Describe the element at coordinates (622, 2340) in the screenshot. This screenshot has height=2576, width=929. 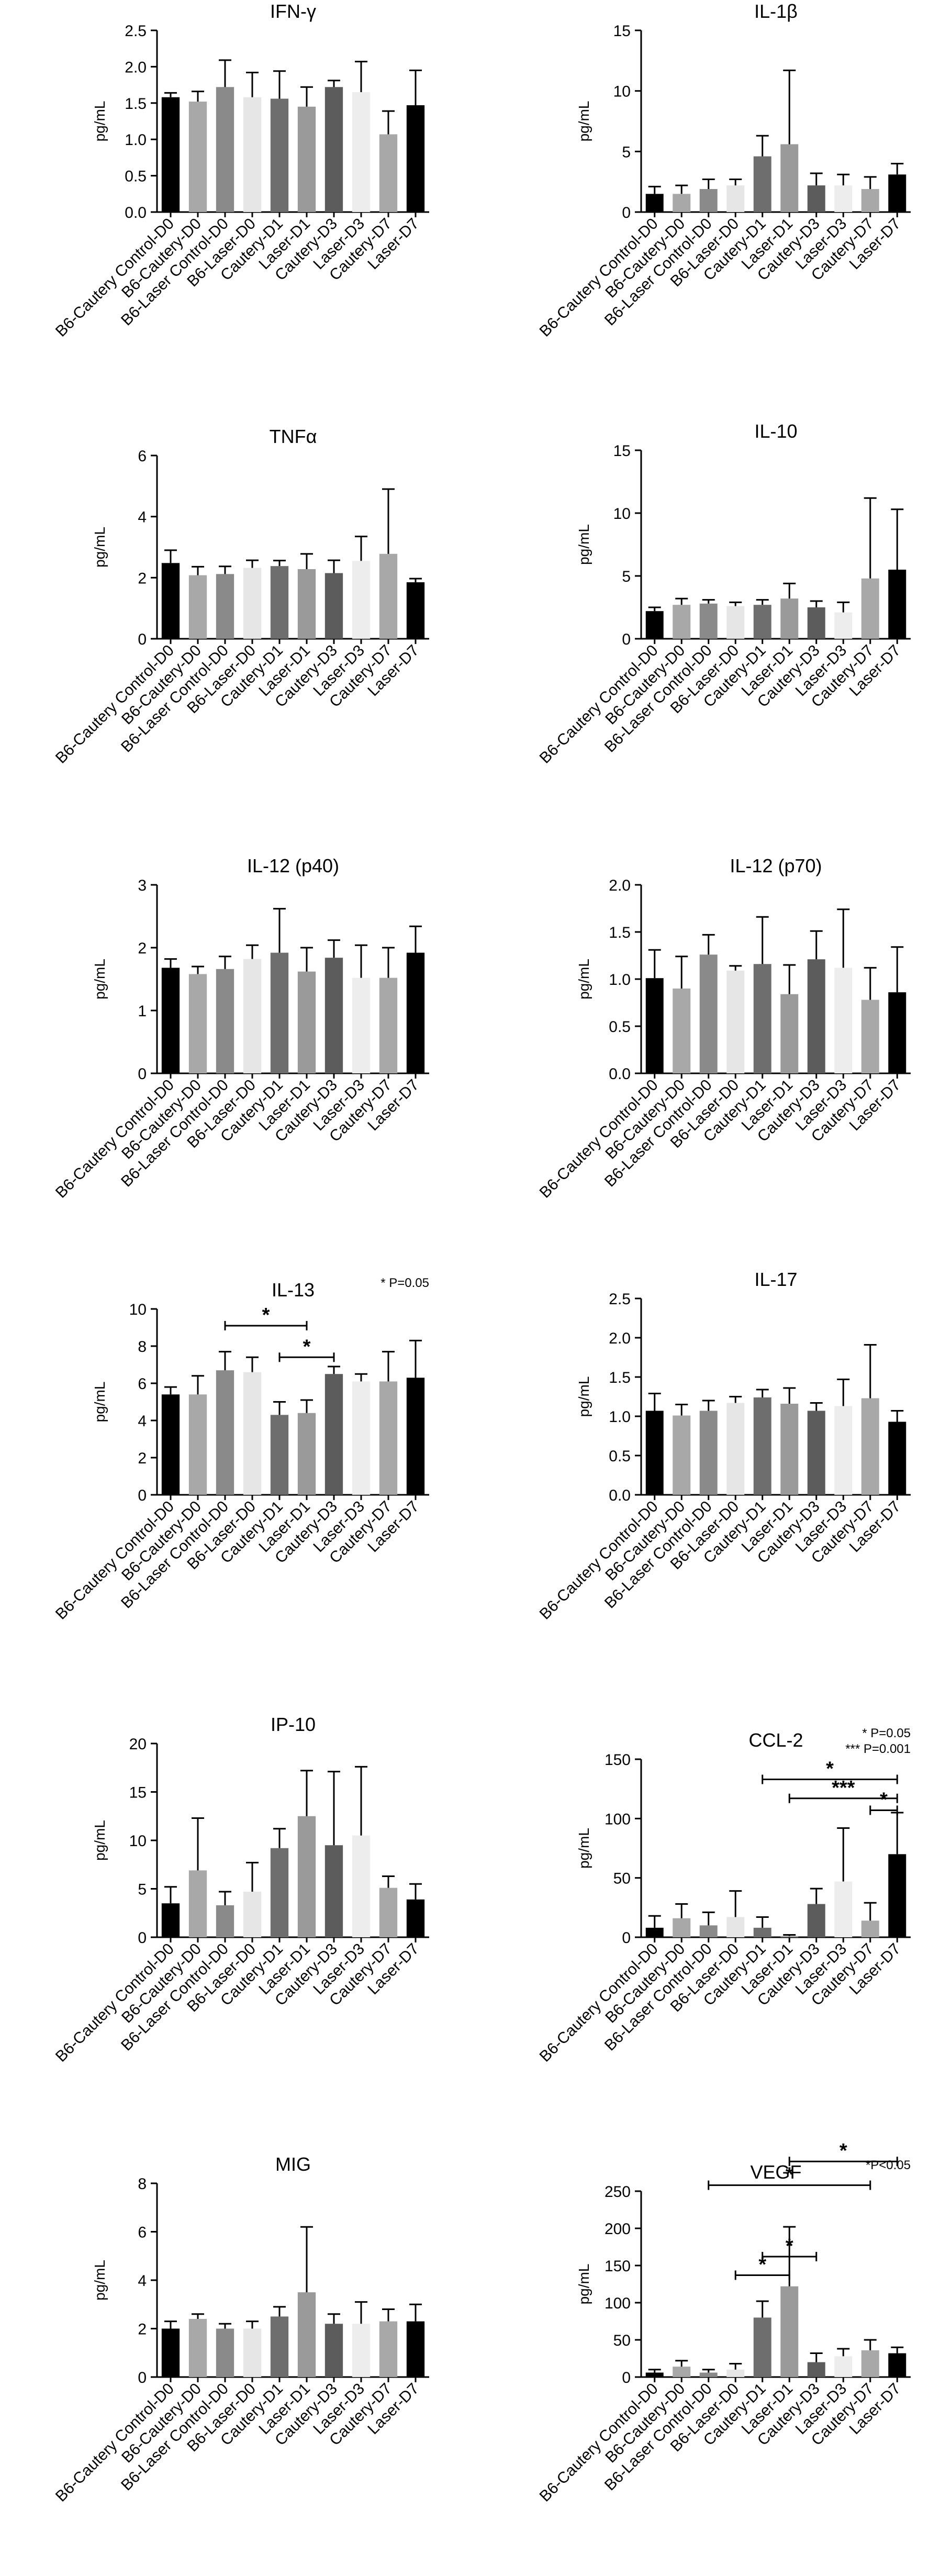
I see `y-tick-label: 50` at that location.